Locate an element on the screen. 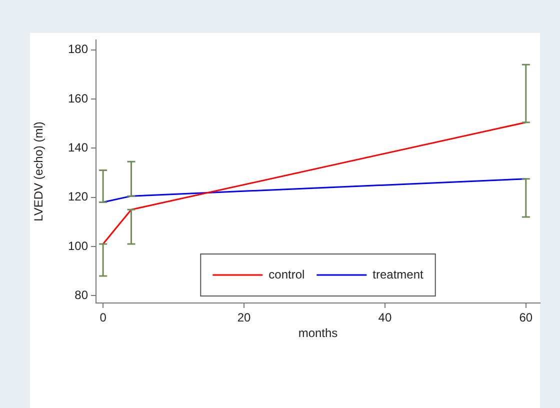 The image size is (560, 408). x-tick-label: 0 is located at coordinates (103, 317).